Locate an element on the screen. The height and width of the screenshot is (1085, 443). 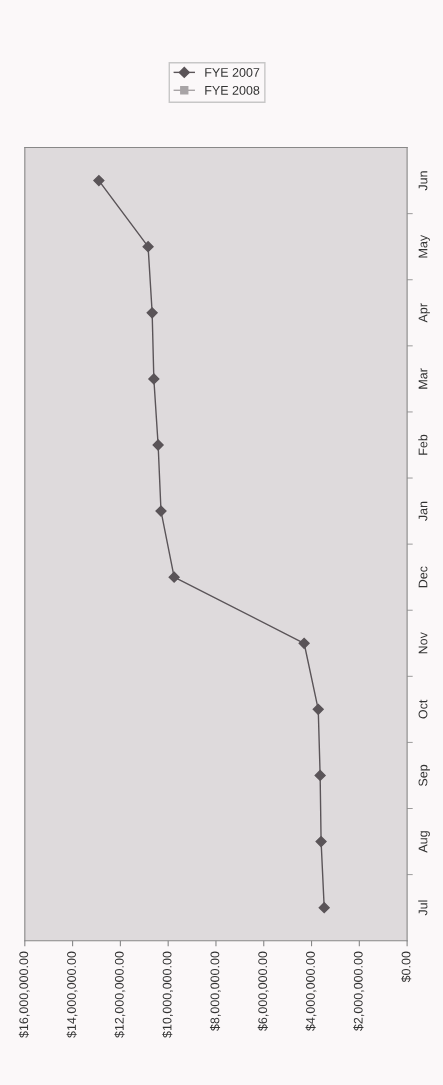
y-tick-label: May is located at coordinates (424, 246).